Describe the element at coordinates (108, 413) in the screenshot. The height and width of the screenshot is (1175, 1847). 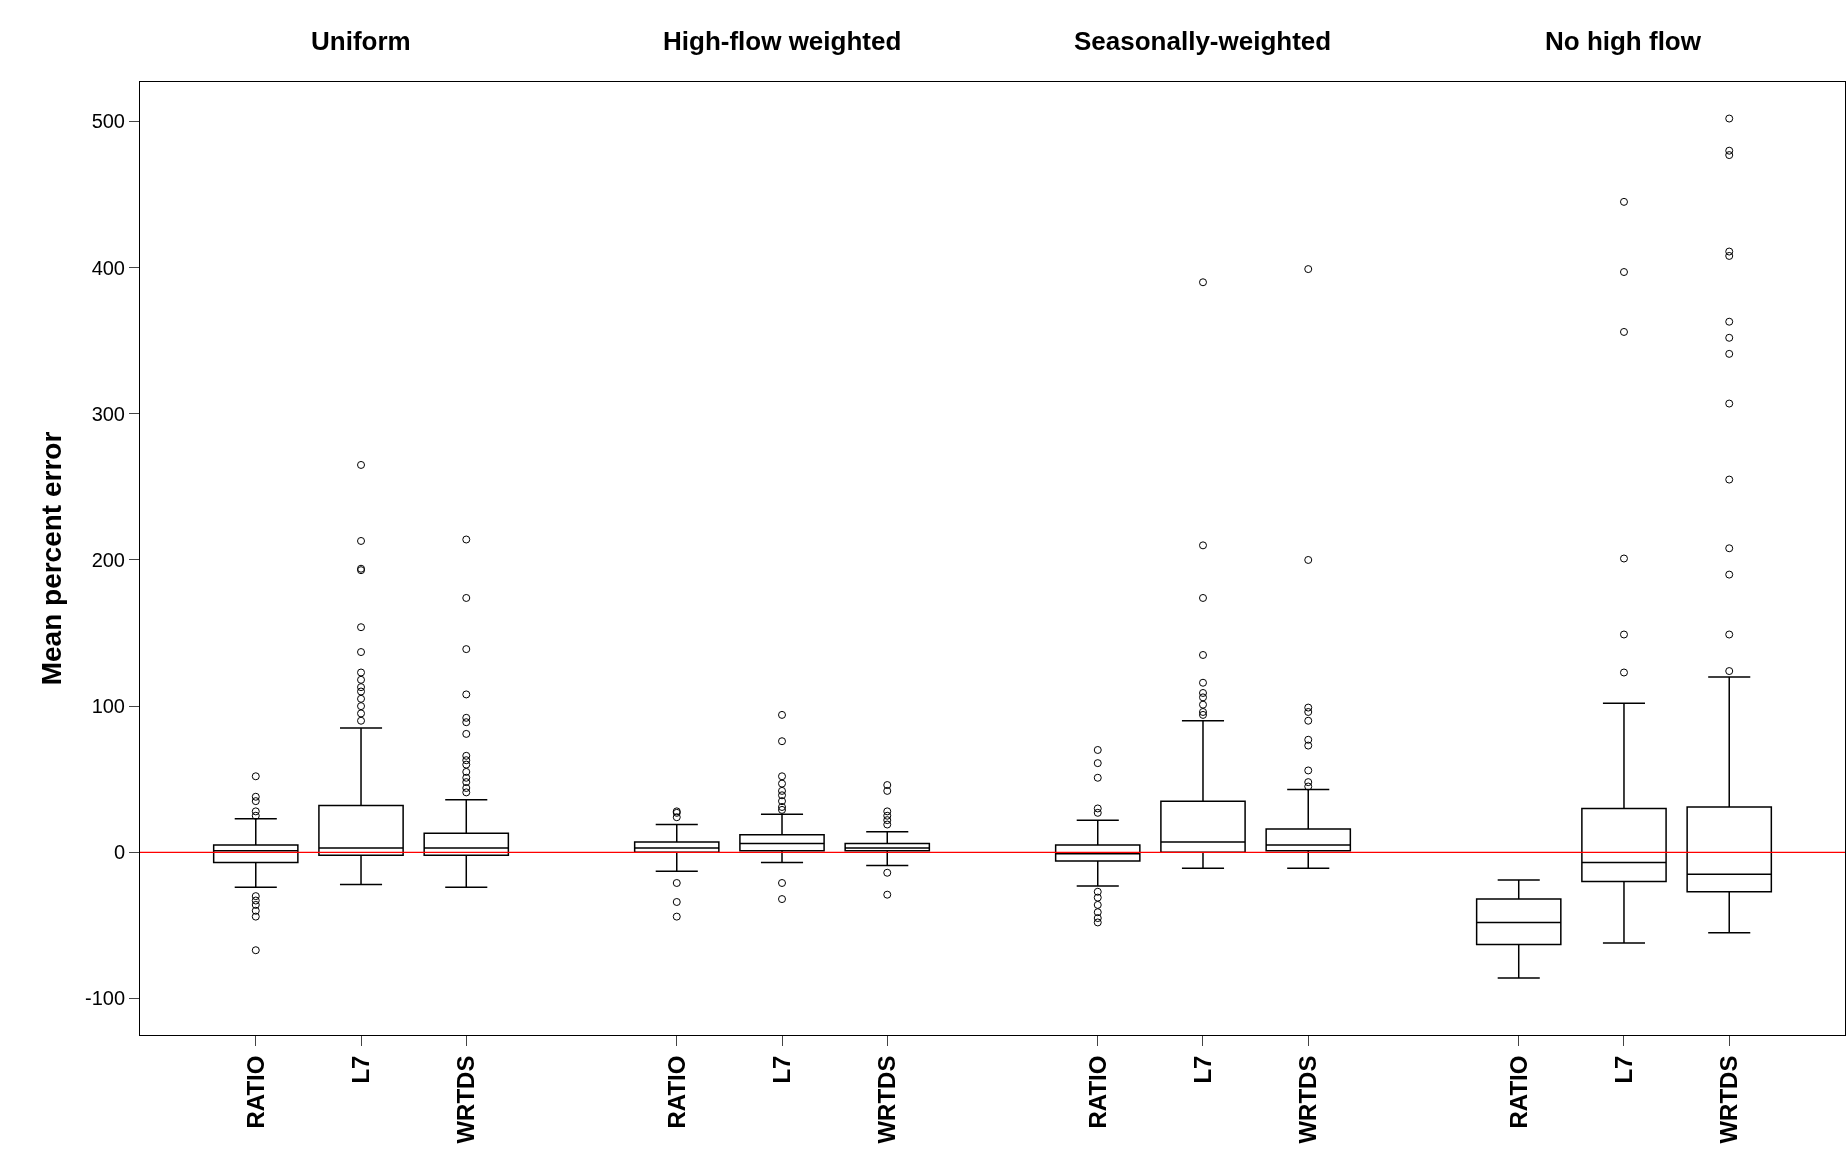
I see `y-tick-label: 300` at that location.